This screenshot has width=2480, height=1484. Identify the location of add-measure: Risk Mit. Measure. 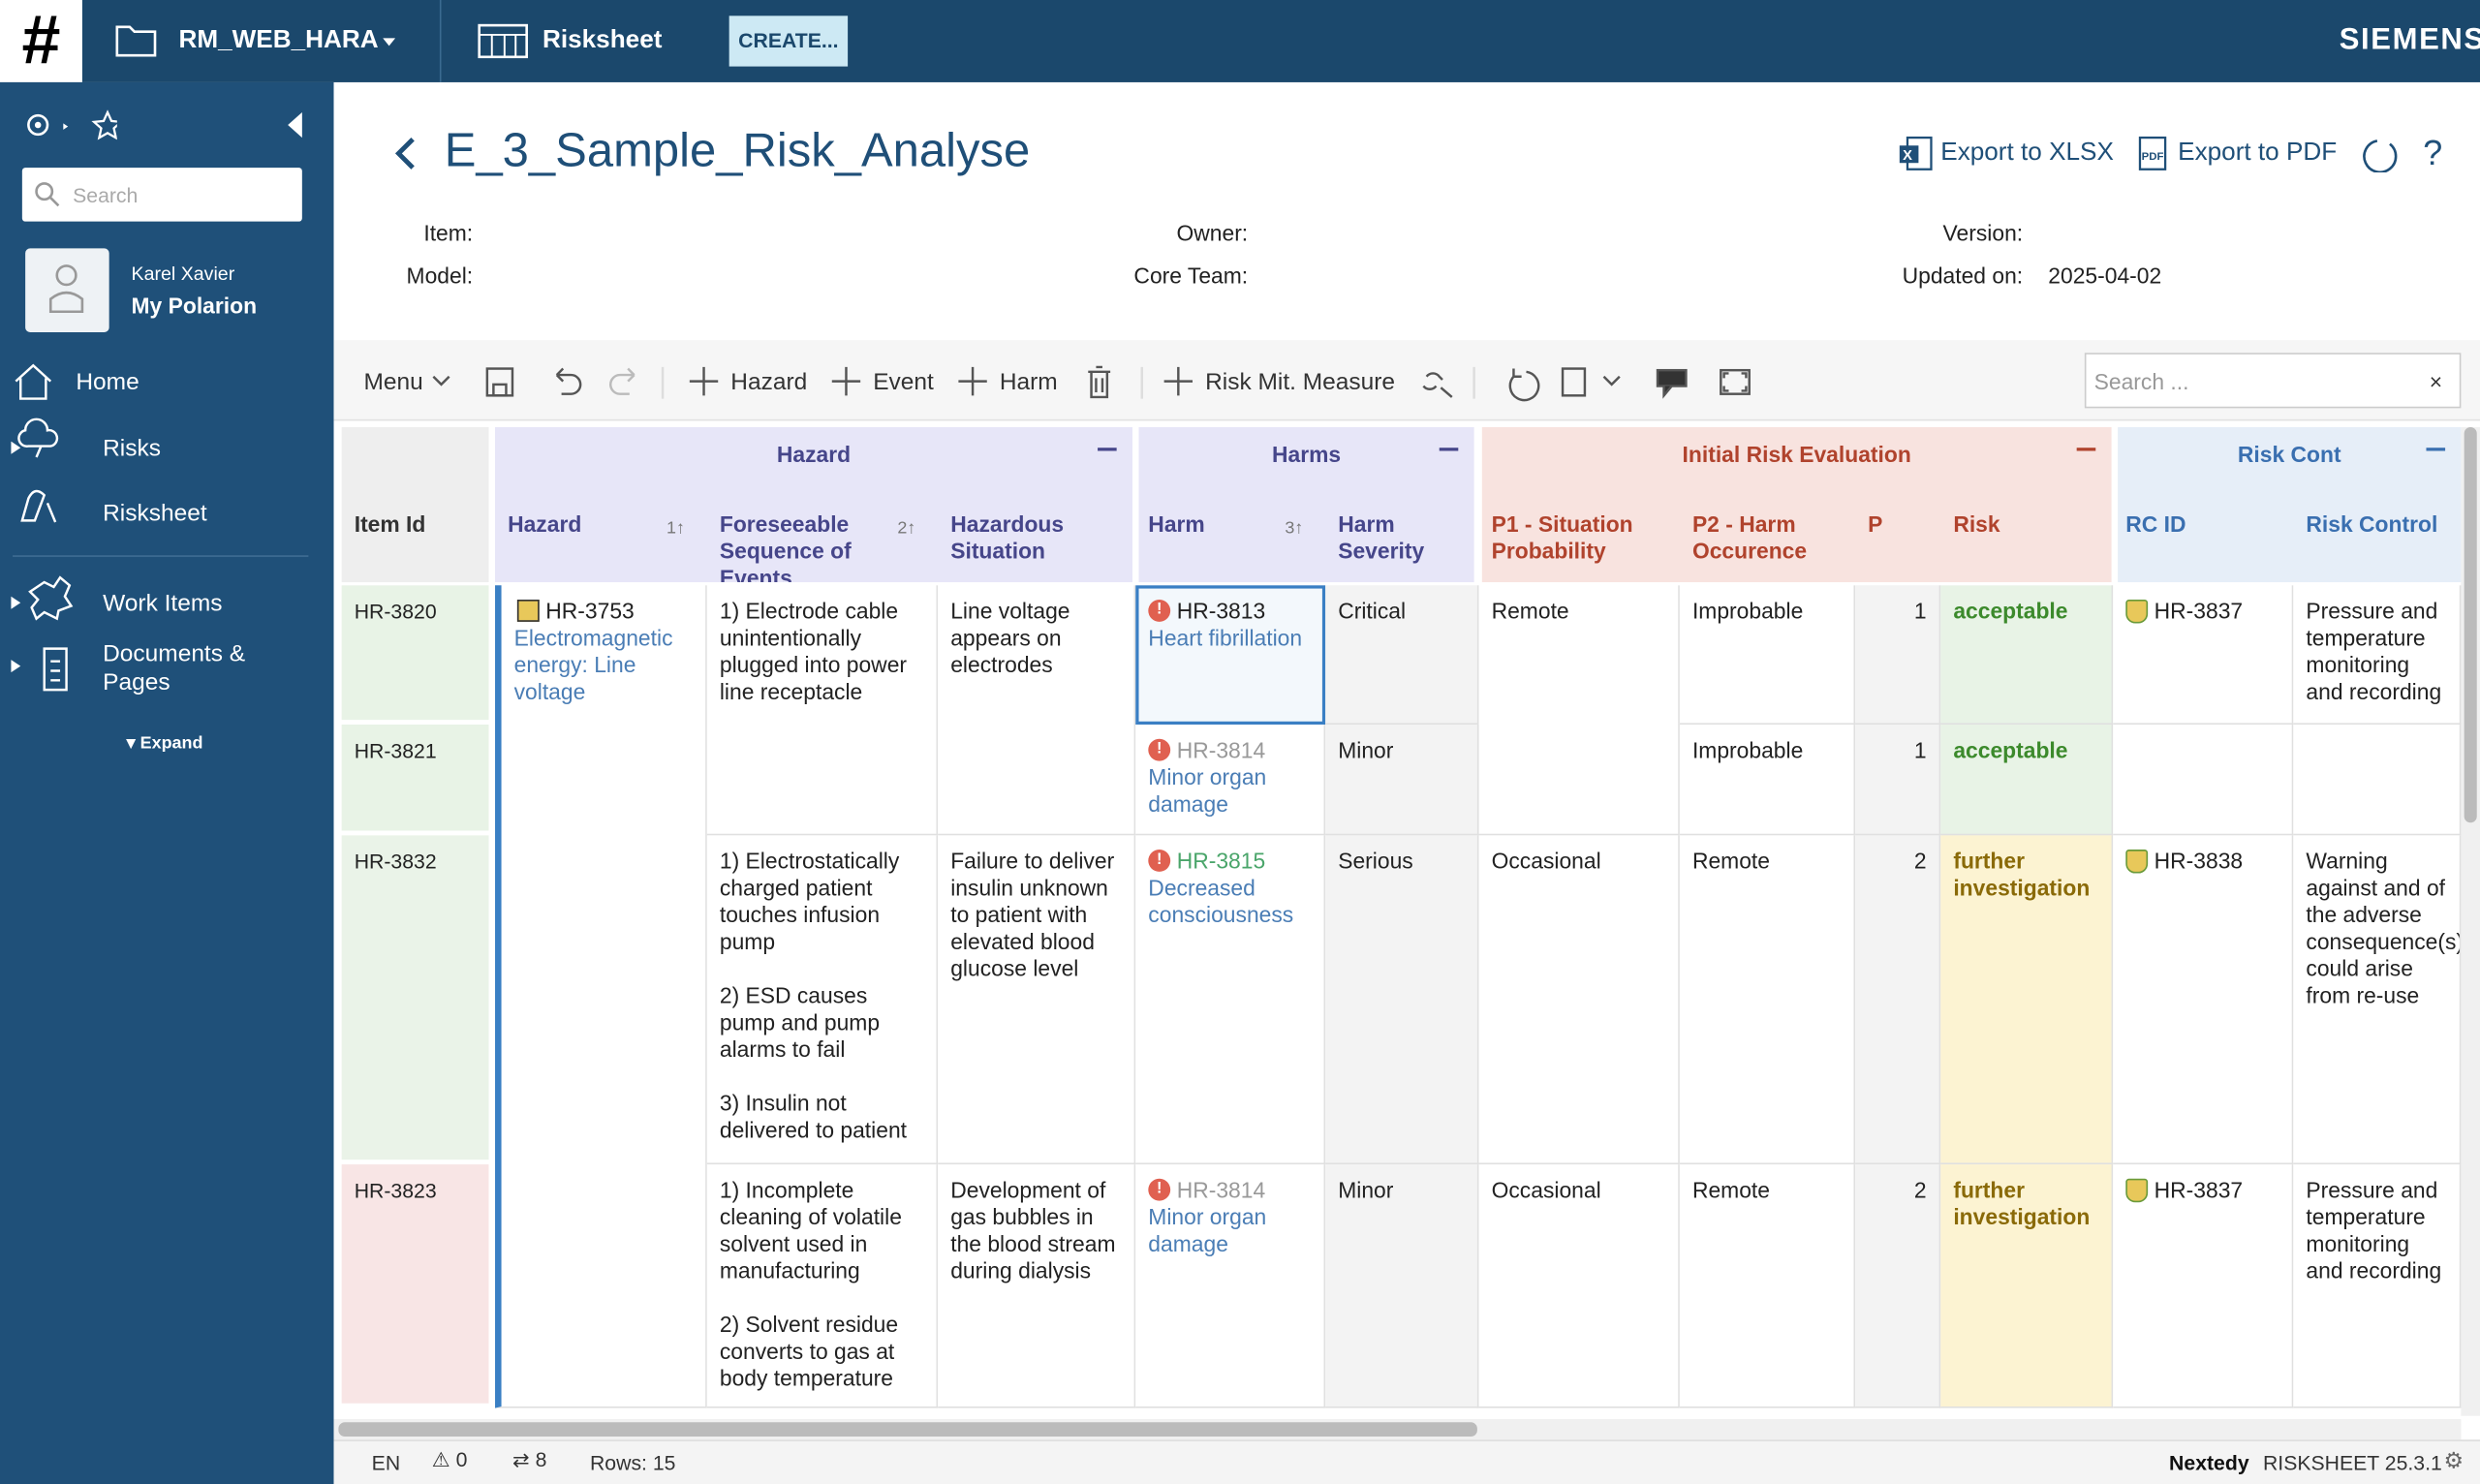
(1300, 382).